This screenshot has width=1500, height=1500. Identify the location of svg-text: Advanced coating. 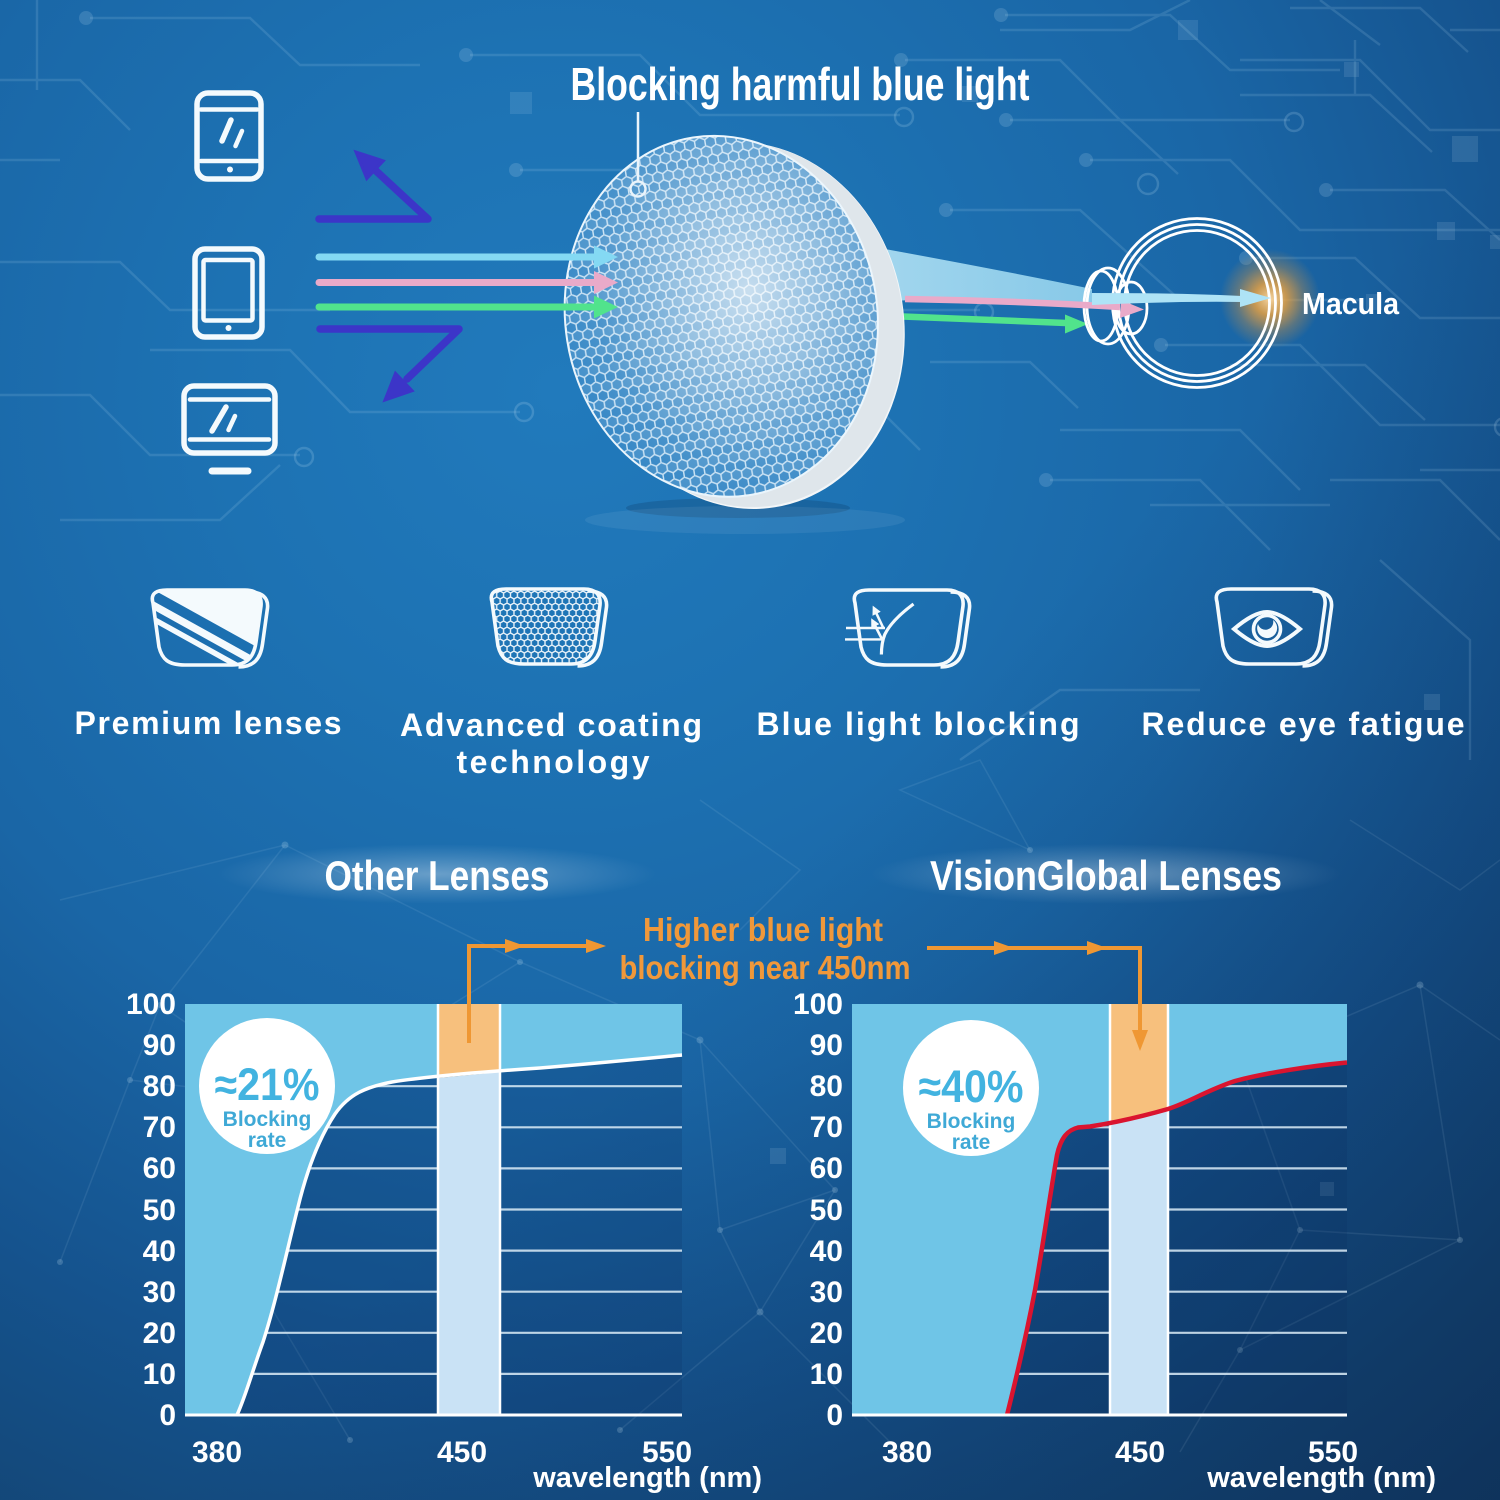
(551, 725).